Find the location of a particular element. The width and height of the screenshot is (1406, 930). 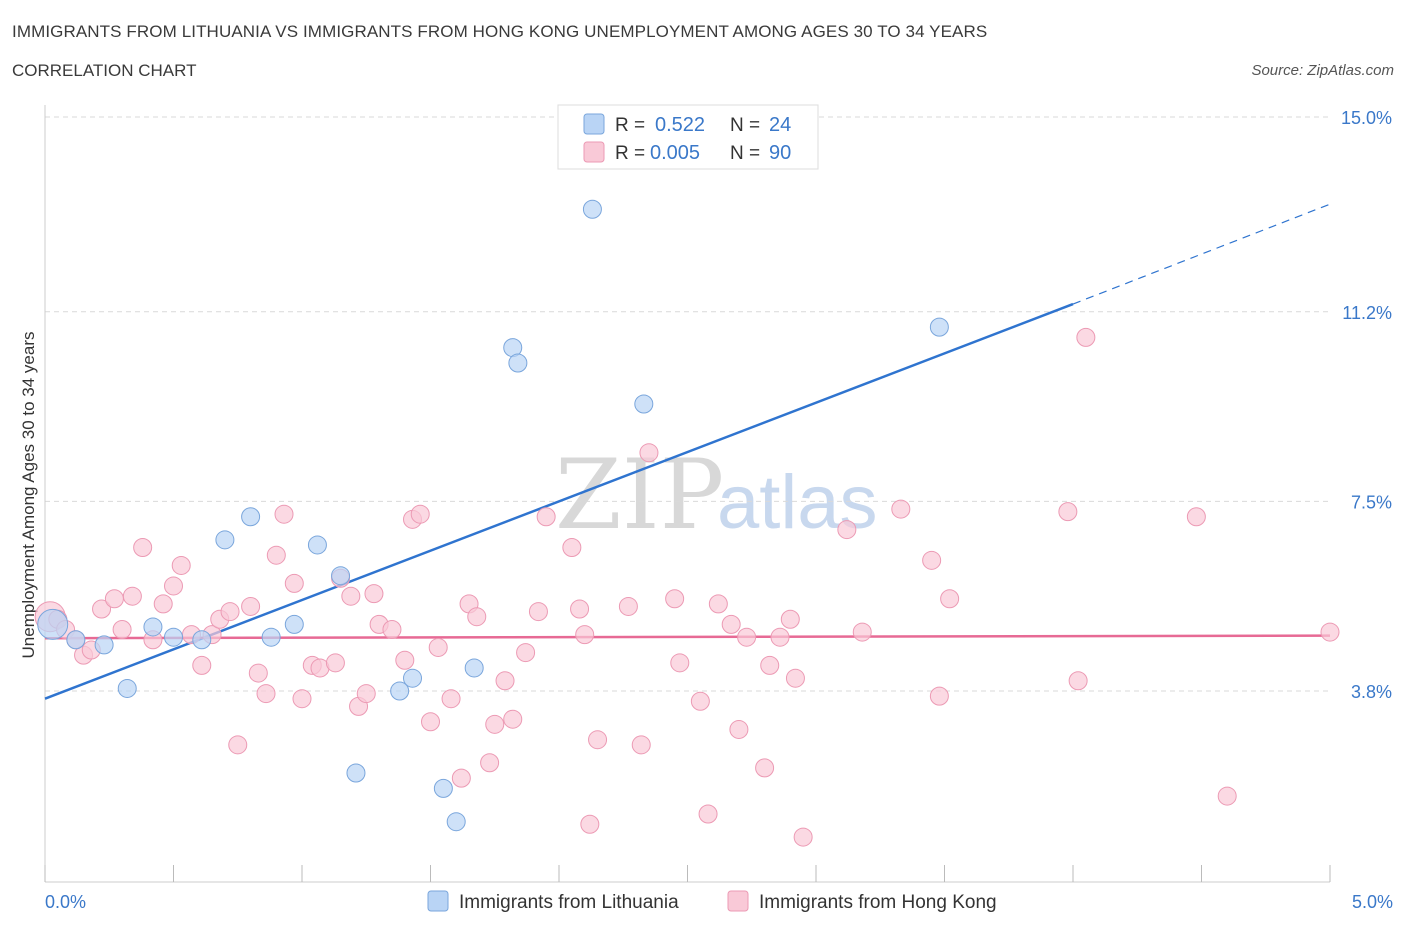

y-tick-label-2: 11.2% is located at coordinates (1367, 313).